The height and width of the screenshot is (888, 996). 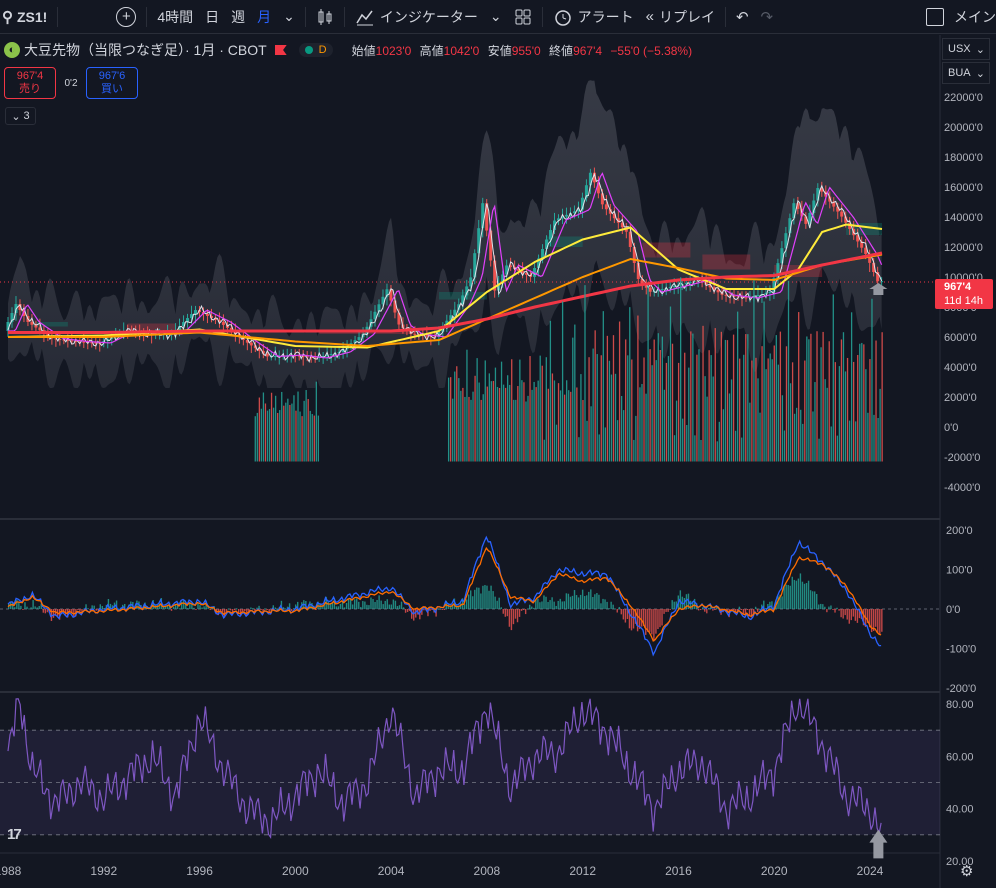 I want to click on indicators-icon, so click(x=364, y=17).